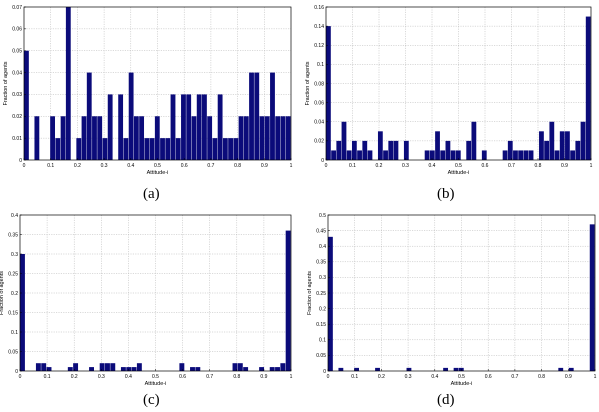 The height and width of the screenshot is (412, 599). What do you see at coordinates (322, 278) in the screenshot?
I see `y-tick-label: 0.3` at bounding box center [322, 278].